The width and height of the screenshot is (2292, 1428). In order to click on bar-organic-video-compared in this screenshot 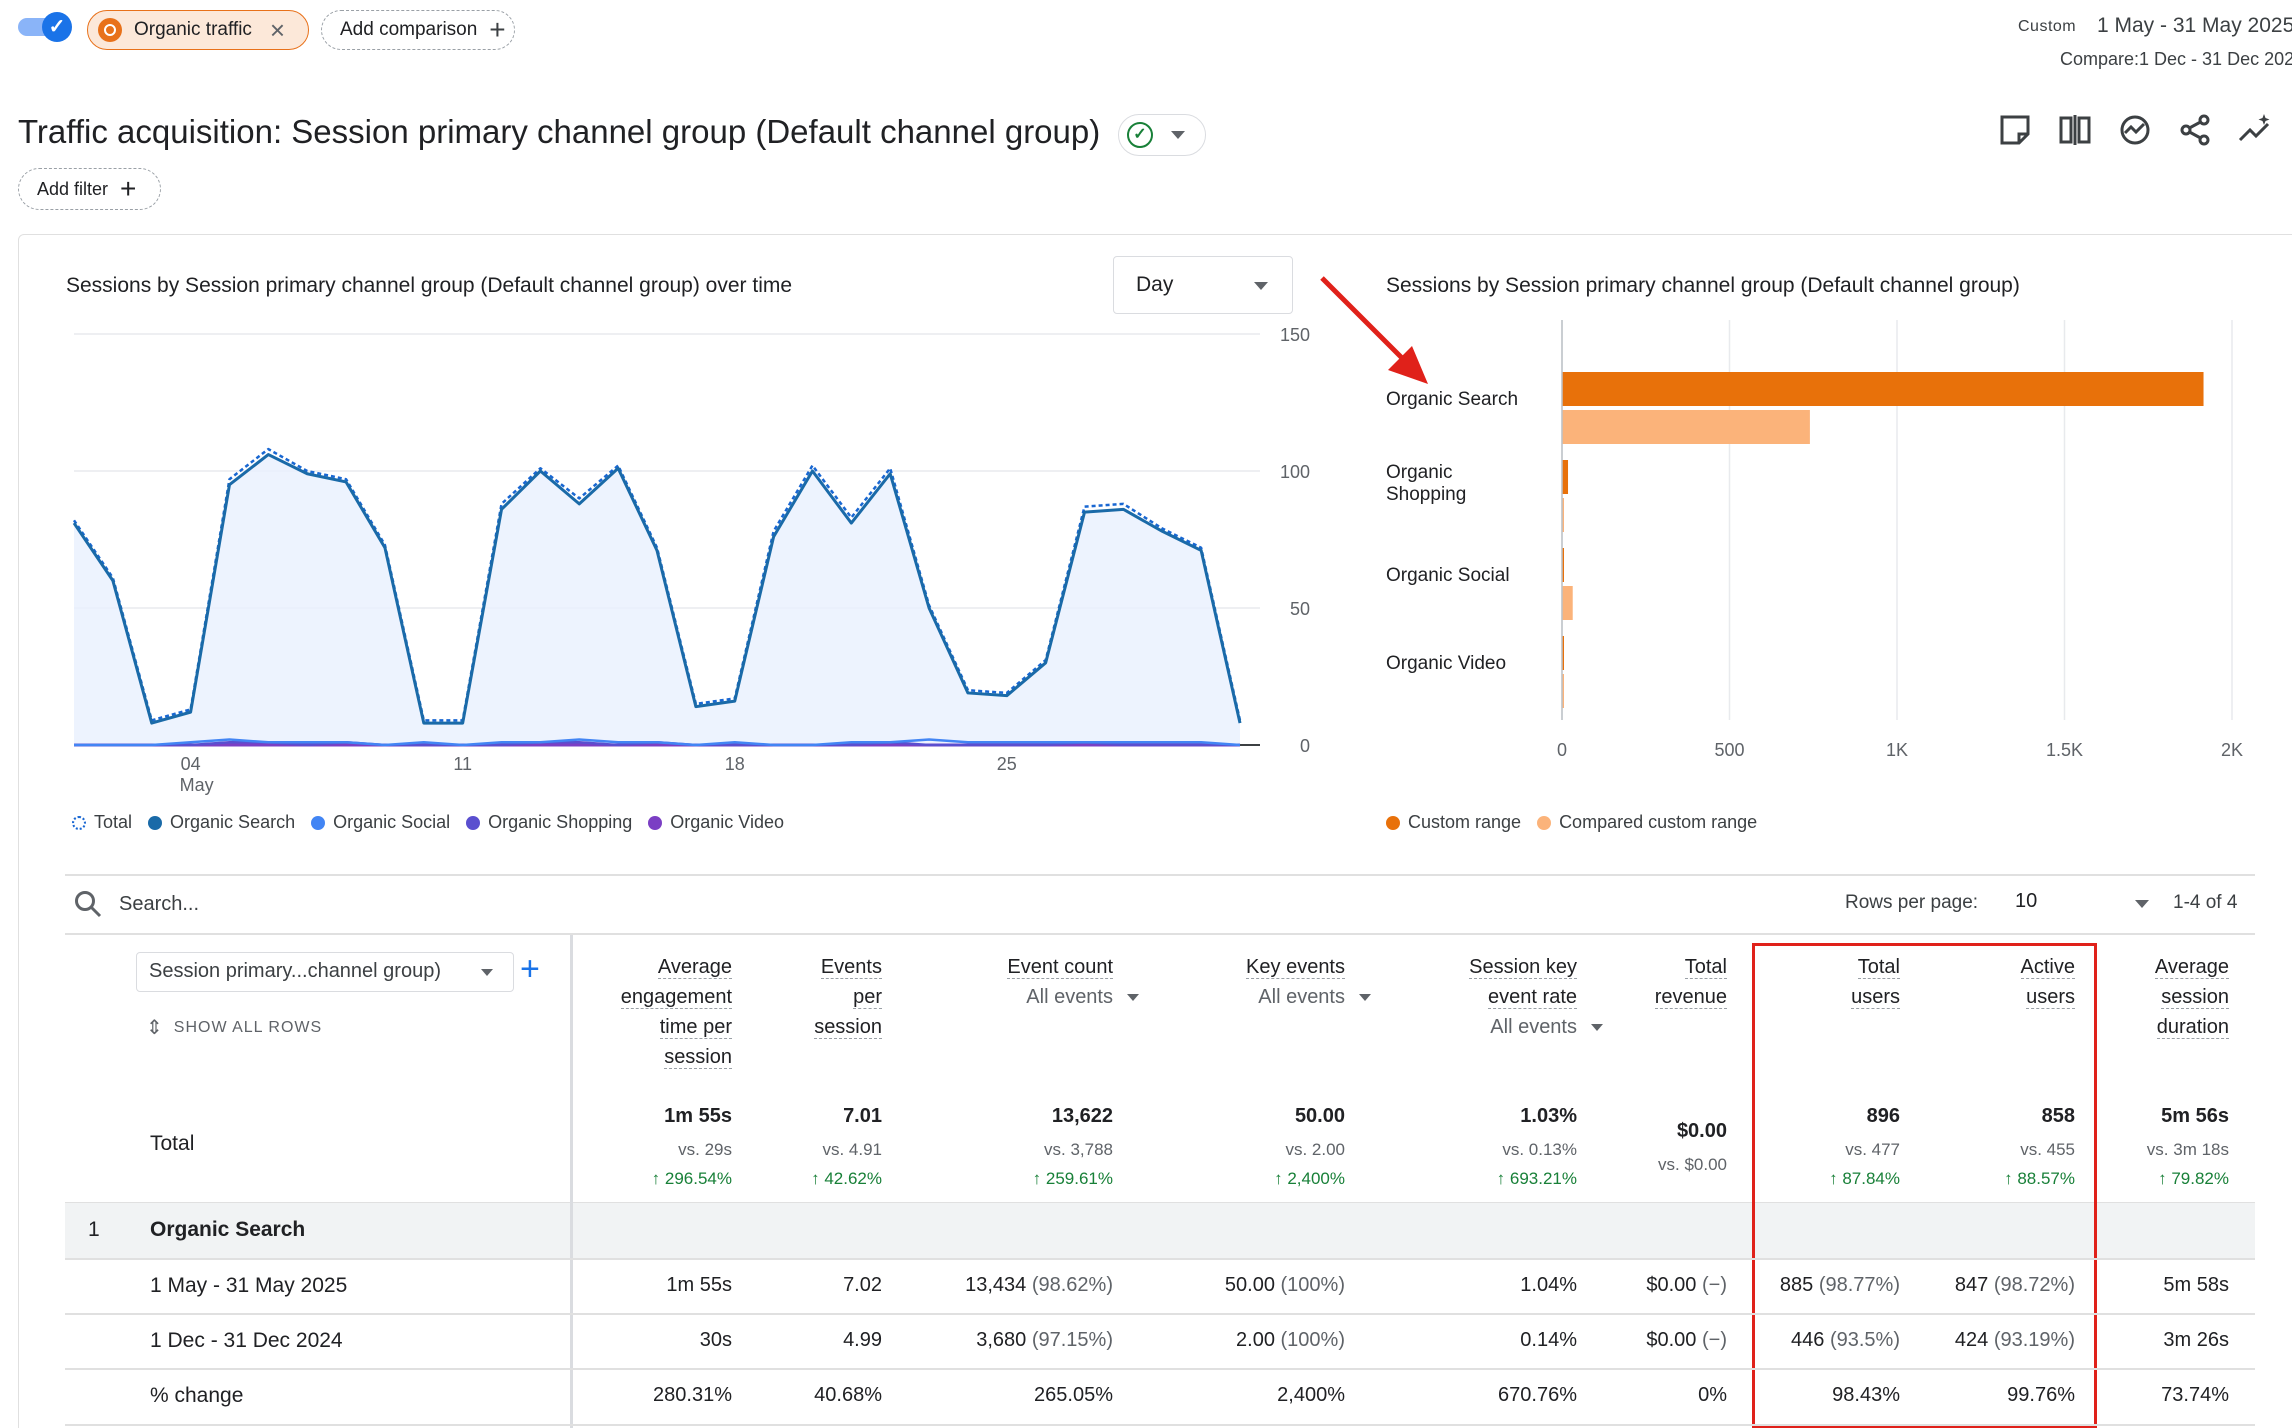, I will do `click(1563, 691)`.